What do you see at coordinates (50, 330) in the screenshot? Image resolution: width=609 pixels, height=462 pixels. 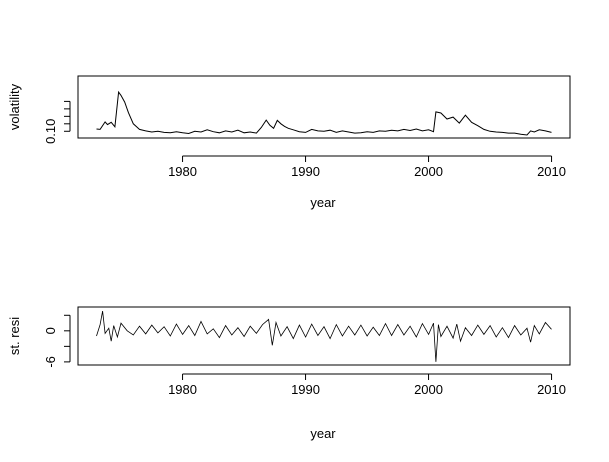 I see `y-tick-label: 0` at bounding box center [50, 330].